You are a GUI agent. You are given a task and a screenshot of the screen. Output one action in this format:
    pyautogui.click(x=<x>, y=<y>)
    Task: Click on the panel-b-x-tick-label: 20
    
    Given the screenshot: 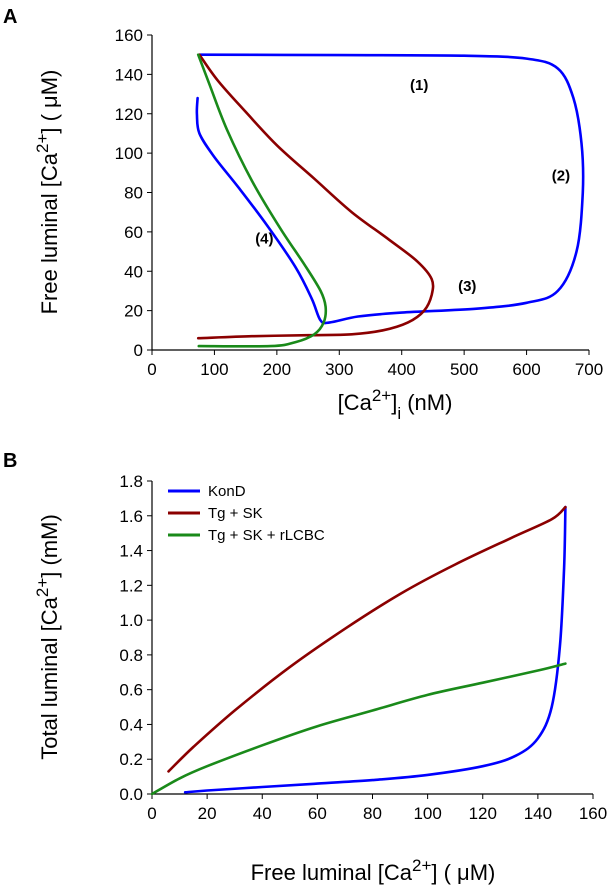 What is the action you would take?
    pyautogui.click(x=207, y=813)
    